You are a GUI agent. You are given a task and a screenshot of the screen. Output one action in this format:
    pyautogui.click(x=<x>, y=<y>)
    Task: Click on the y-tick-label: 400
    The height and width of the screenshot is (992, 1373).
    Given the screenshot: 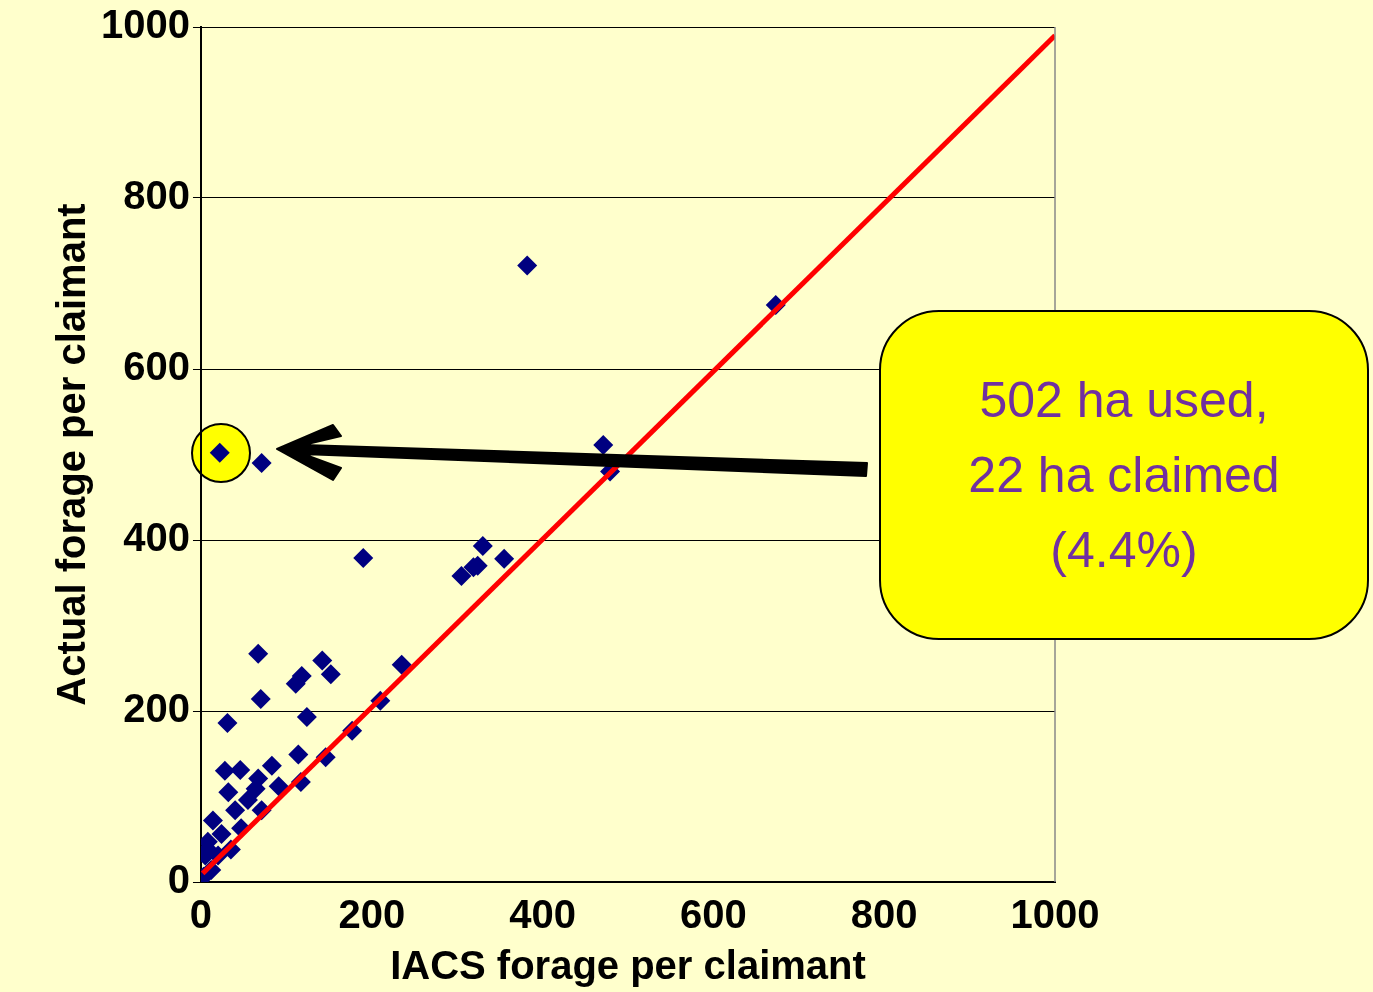 What is the action you would take?
    pyautogui.click(x=156, y=537)
    